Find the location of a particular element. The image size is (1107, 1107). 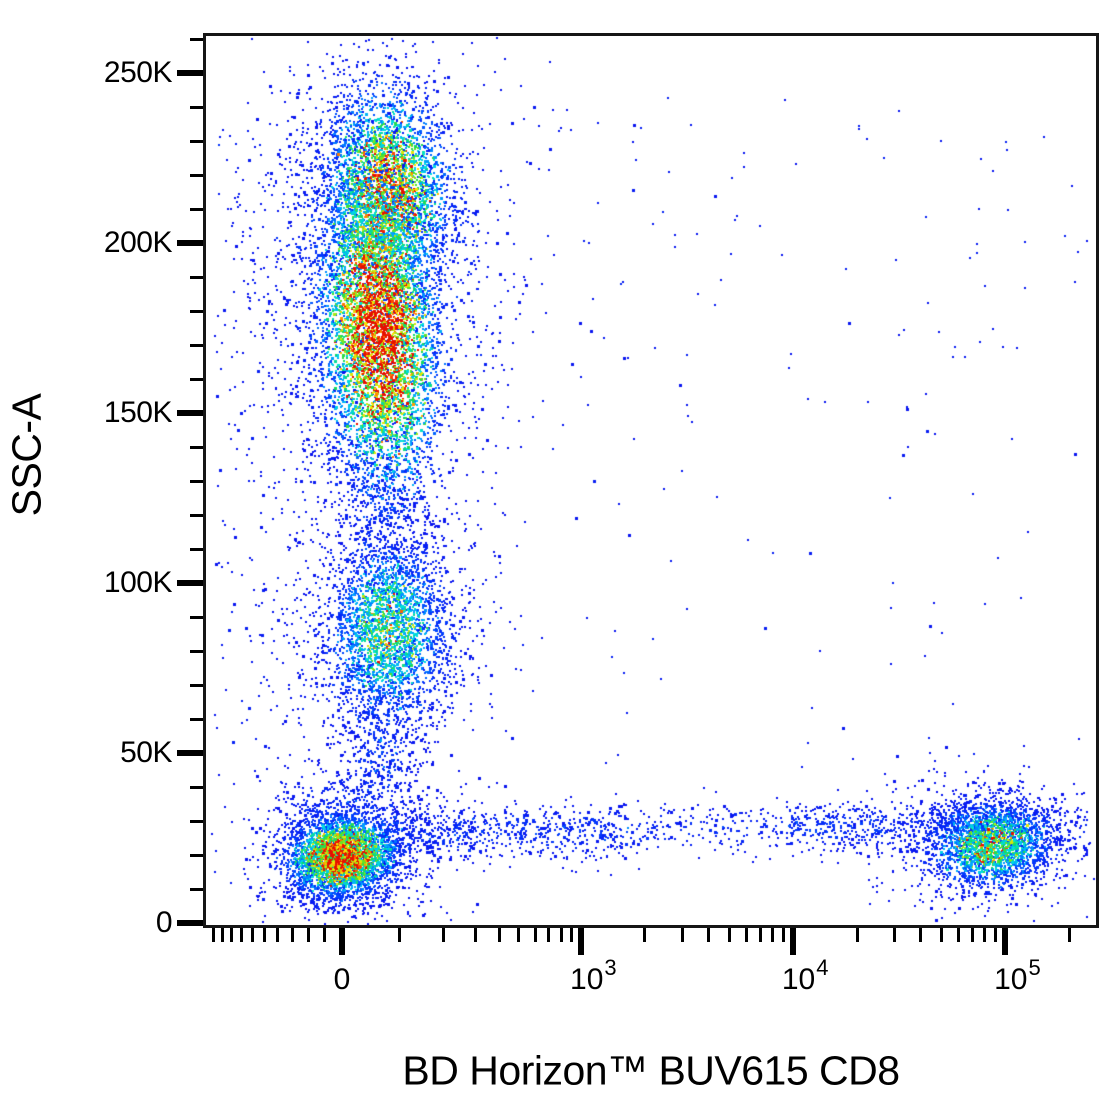

y-tick-label: 0 is located at coordinates (164, 922).